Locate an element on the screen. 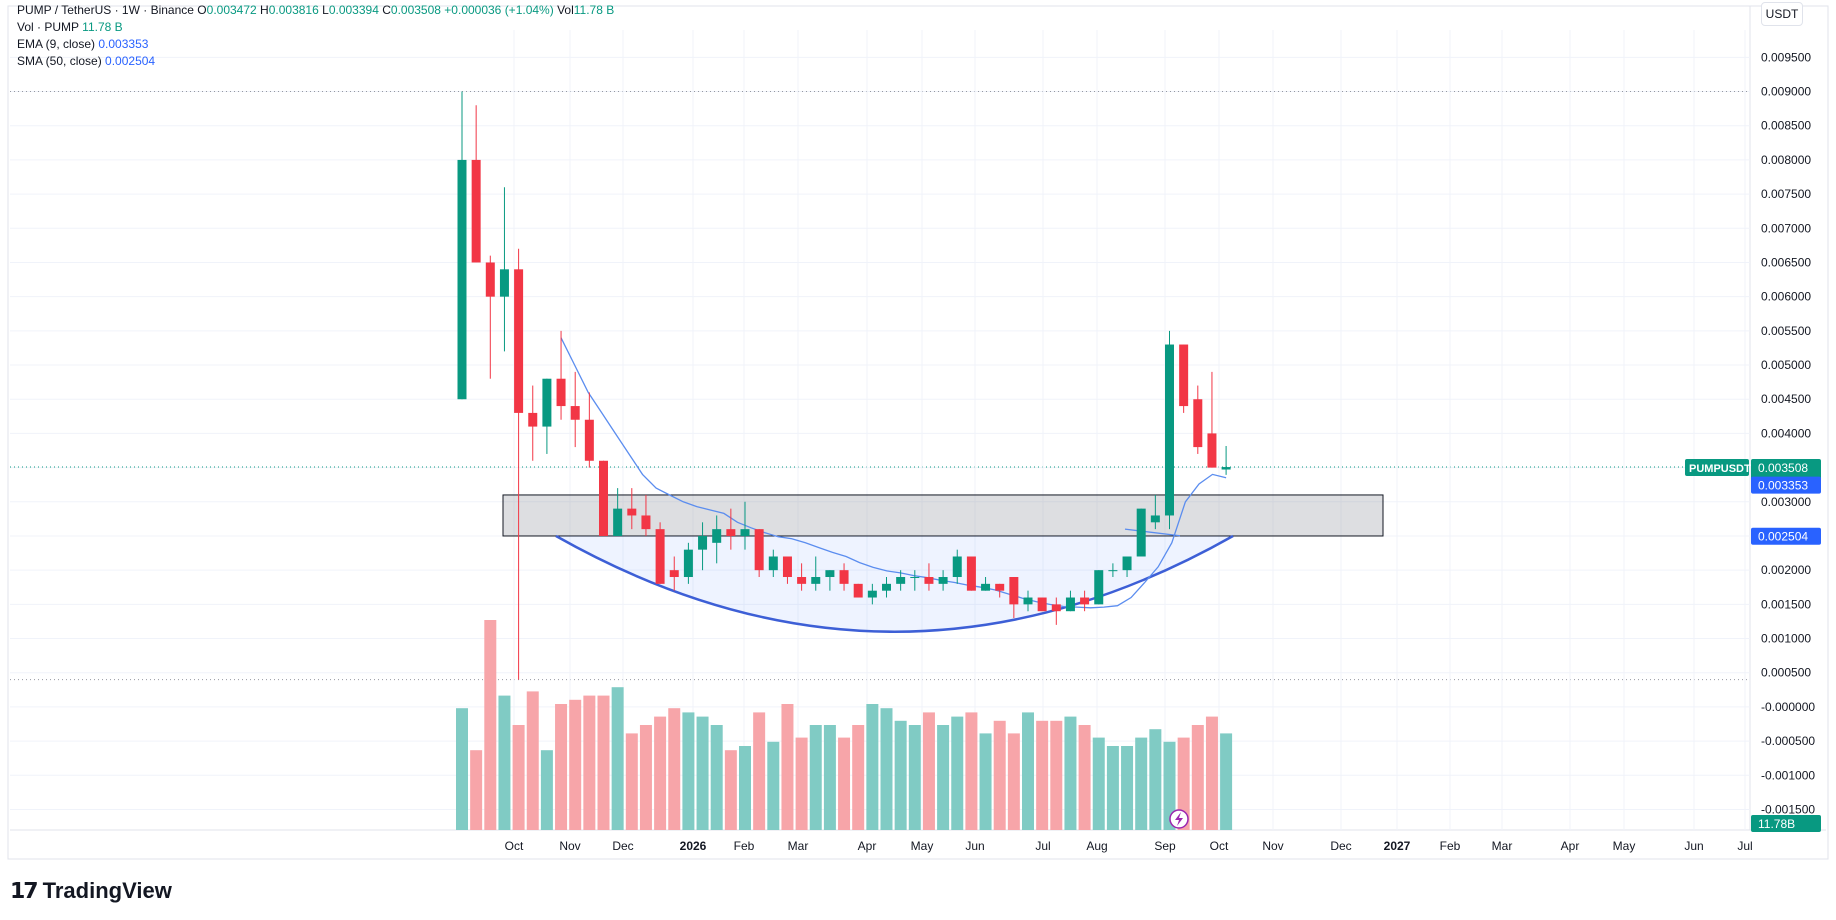  x-tick-label: 2027 is located at coordinates (1397, 846).